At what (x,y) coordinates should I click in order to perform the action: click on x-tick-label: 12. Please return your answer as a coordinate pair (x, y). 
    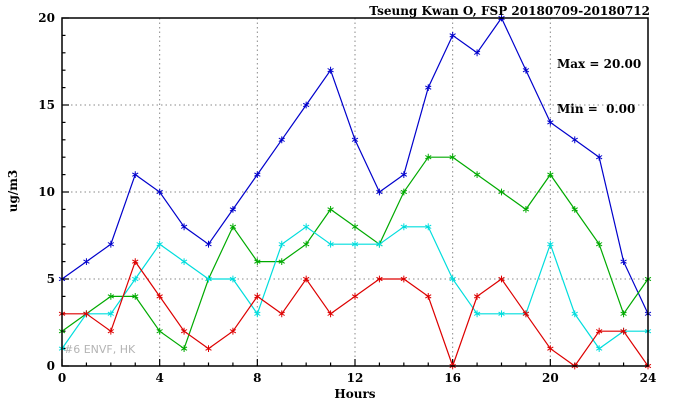
    Looking at the image, I should click on (355, 378).